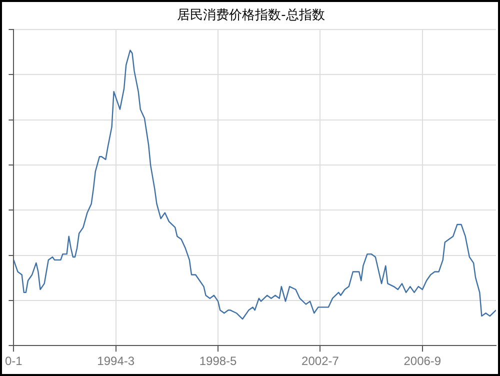  I want to click on chart-title: 居民消费价格指数-总指数, so click(251, 16).